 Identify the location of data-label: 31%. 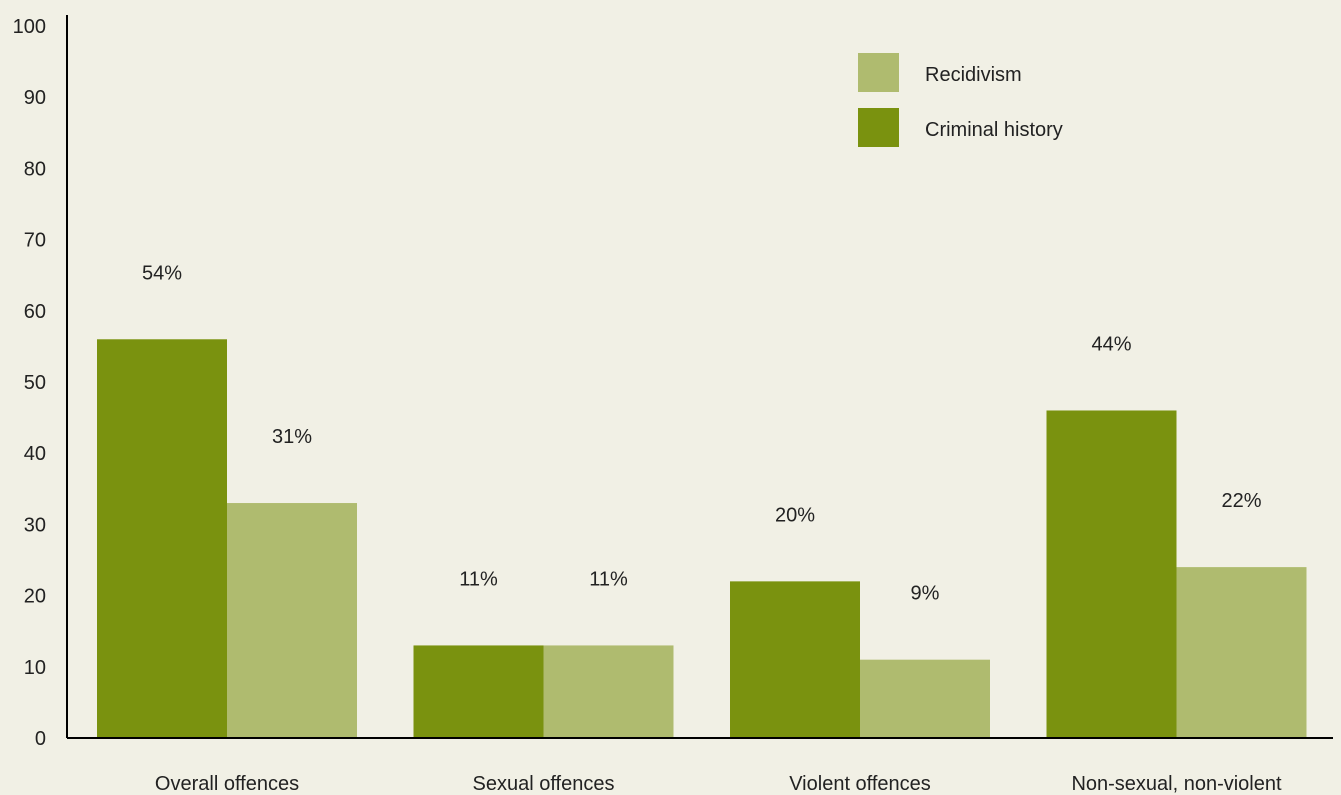
(292, 437).